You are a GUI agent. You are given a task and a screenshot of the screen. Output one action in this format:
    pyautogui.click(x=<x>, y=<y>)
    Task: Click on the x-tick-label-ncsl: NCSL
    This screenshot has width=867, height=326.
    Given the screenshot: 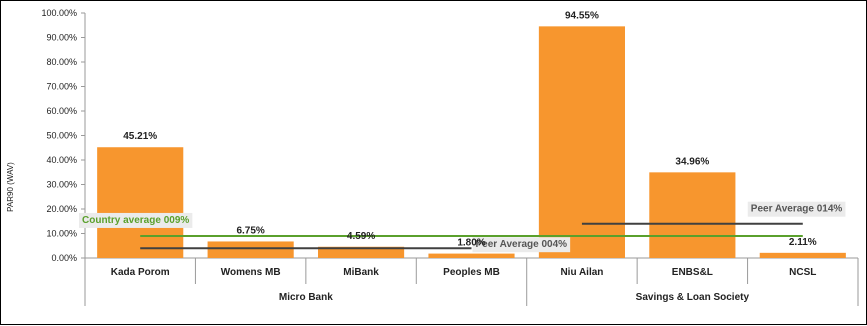 What is the action you would take?
    pyautogui.click(x=802, y=272)
    